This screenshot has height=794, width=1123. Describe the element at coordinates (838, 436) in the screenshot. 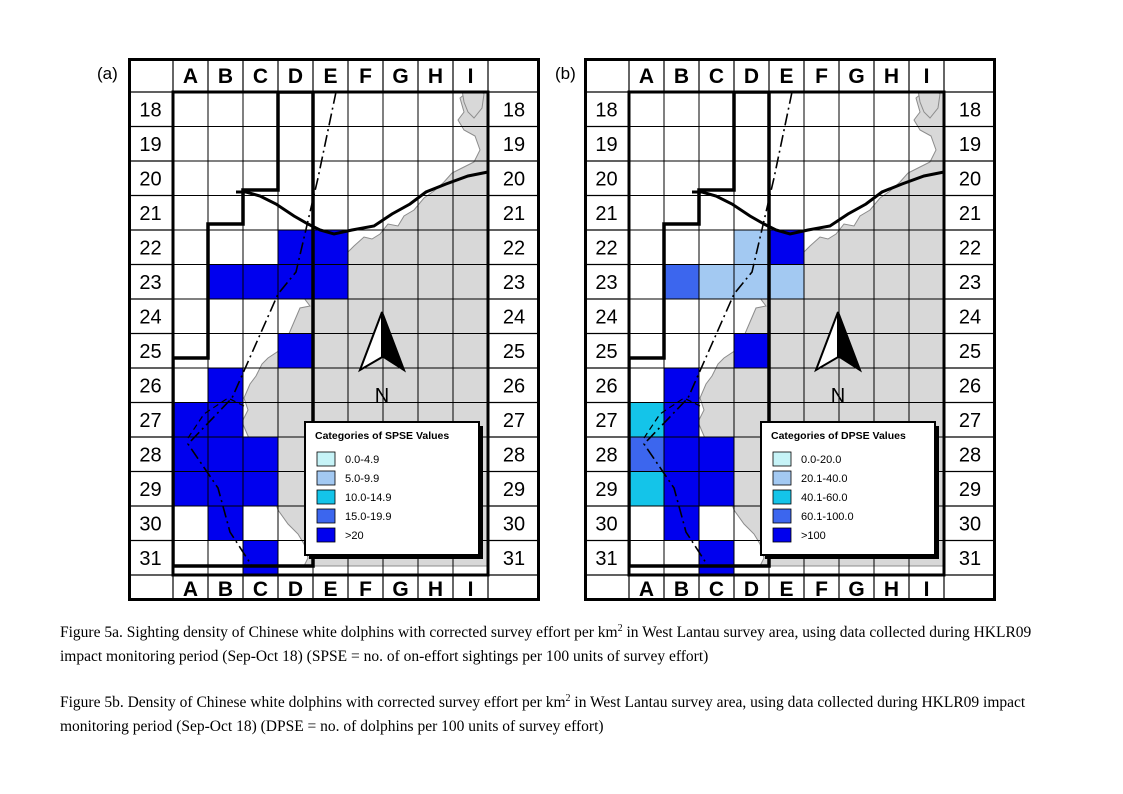

I see `legend-title: Categories of DPSE Values` at that location.